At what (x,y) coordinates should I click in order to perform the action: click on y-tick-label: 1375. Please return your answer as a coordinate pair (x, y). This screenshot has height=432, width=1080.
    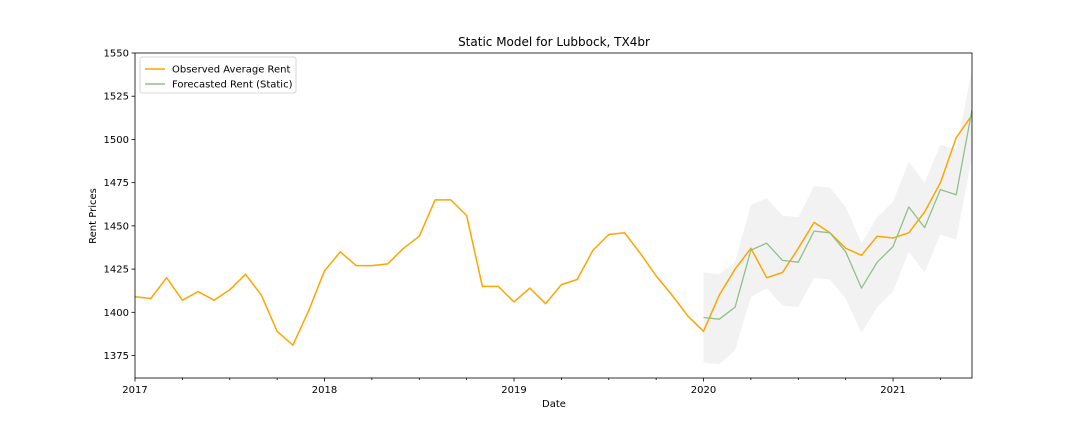
    Looking at the image, I should click on (116, 356).